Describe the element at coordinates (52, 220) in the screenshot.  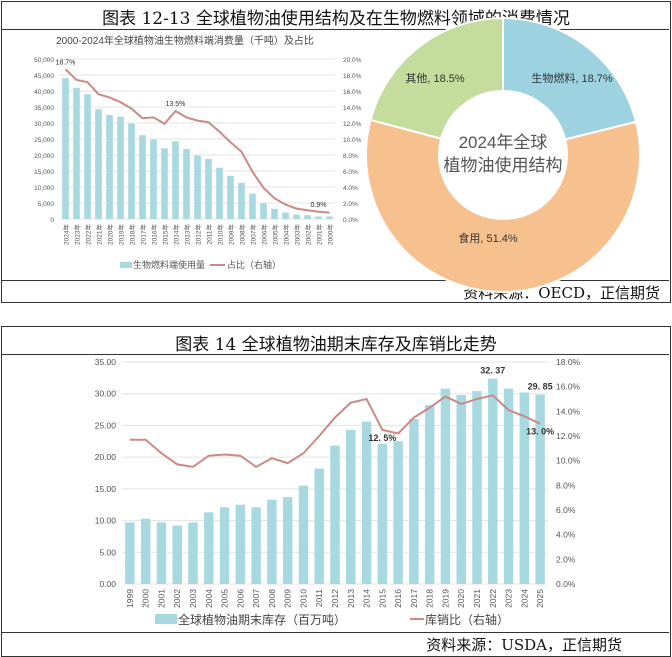
I see `y-tick-label: 0` at that location.